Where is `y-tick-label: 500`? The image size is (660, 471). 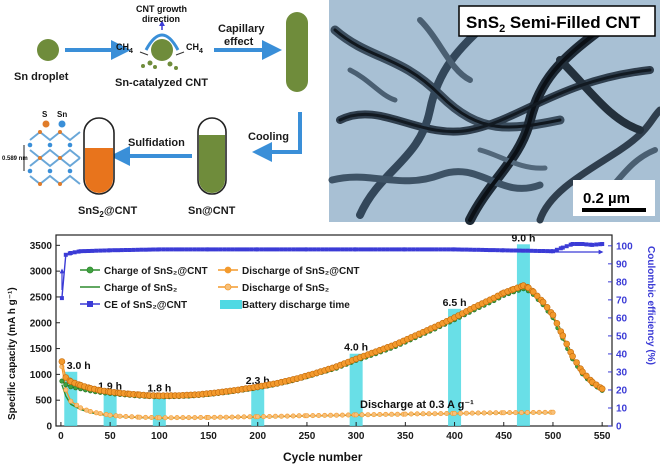 y-tick-label: 500 is located at coordinates (43, 401).